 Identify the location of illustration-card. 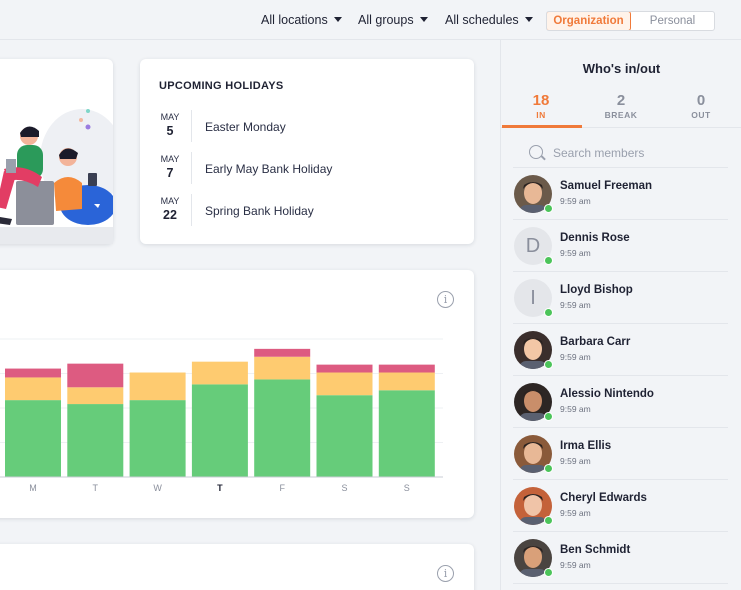
(62, 151).